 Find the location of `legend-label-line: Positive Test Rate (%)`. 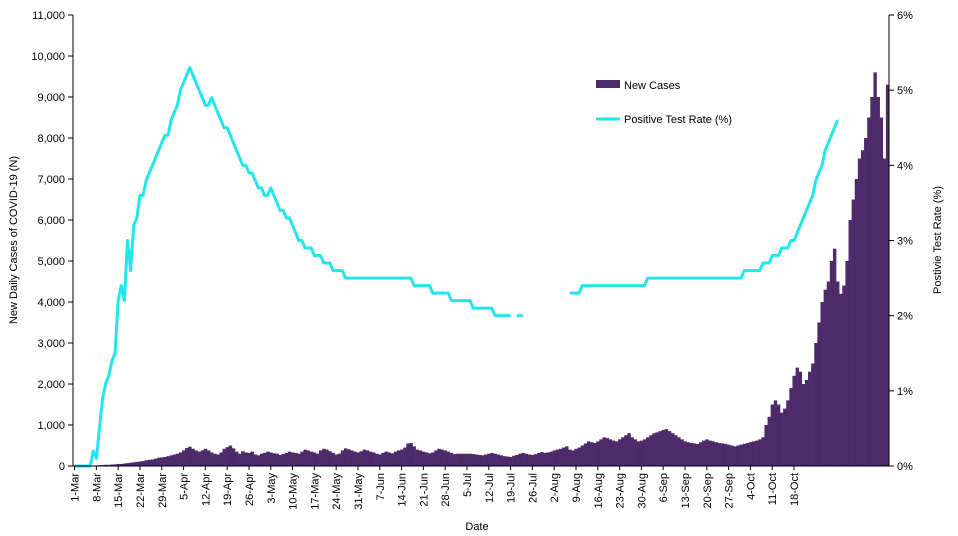

legend-label-line: Positive Test Rate (%) is located at coordinates (678, 120).